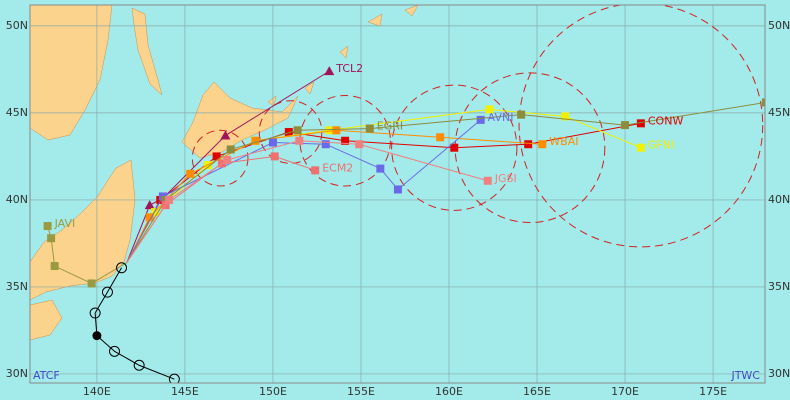 Image resolution: width=790 pixels, height=400 pixels. What do you see at coordinates (390, 126) in the screenshot?
I see `model-label: EGRI` at bounding box center [390, 126].